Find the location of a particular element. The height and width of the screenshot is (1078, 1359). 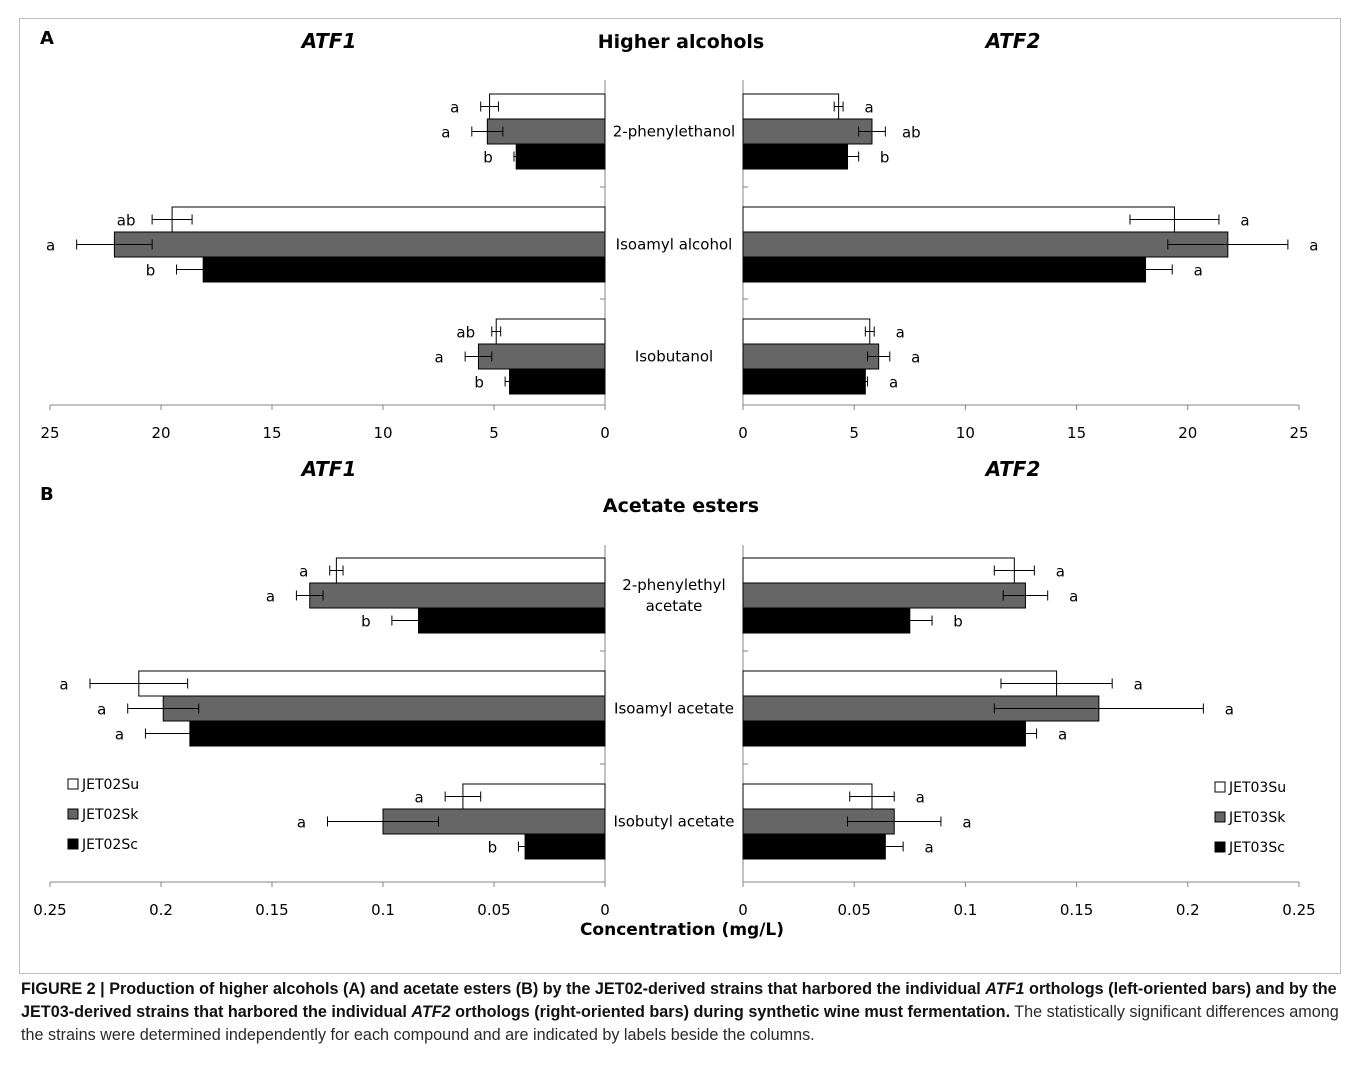

left-x-tick-label: 0.25 is located at coordinates (49, 910).